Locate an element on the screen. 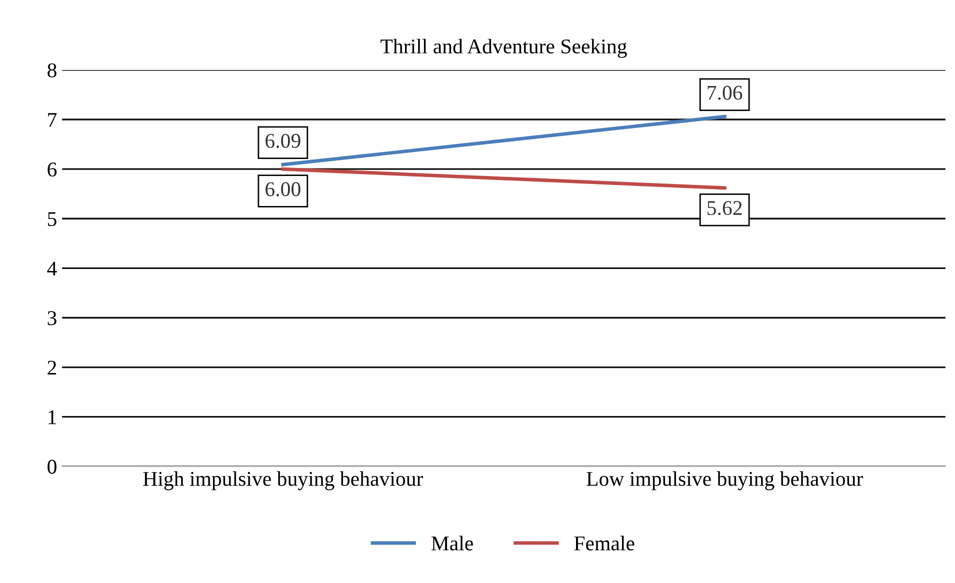 Image resolution: width=955 pixels, height=583 pixels. legend-label: Female is located at coordinates (604, 543).